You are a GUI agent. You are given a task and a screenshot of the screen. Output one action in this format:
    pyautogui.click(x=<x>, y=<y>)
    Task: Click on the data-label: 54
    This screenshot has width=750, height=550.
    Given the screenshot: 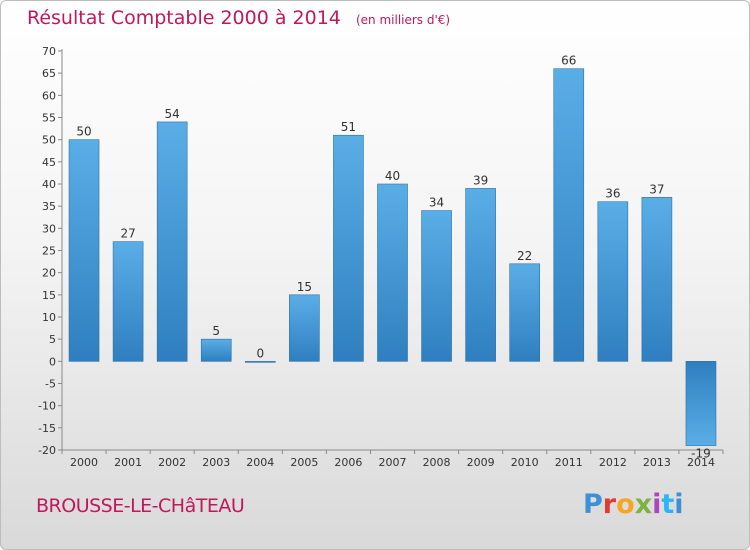 What is the action you would take?
    pyautogui.click(x=172, y=114)
    